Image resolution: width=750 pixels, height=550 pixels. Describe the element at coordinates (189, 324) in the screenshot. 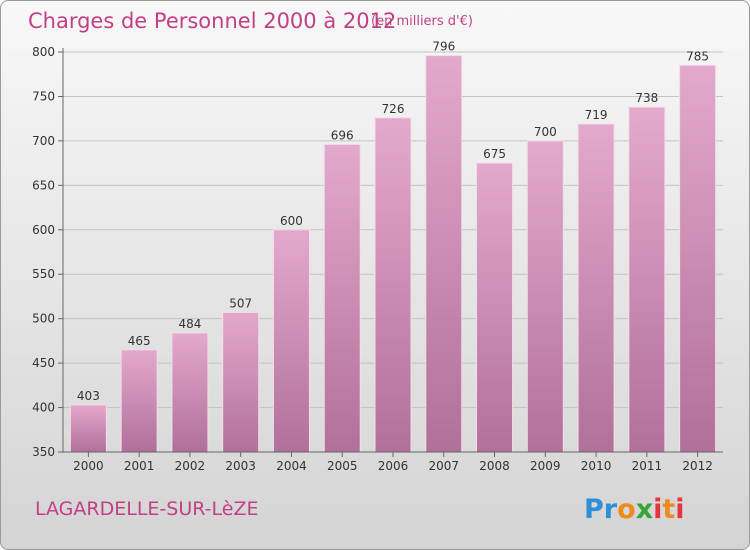

I see `value-label: 484` at that location.